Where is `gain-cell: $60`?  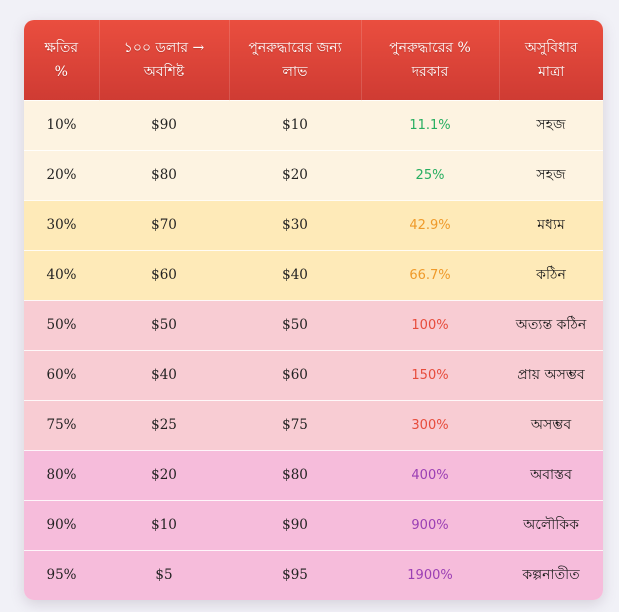 gain-cell: $60 is located at coordinates (295, 374).